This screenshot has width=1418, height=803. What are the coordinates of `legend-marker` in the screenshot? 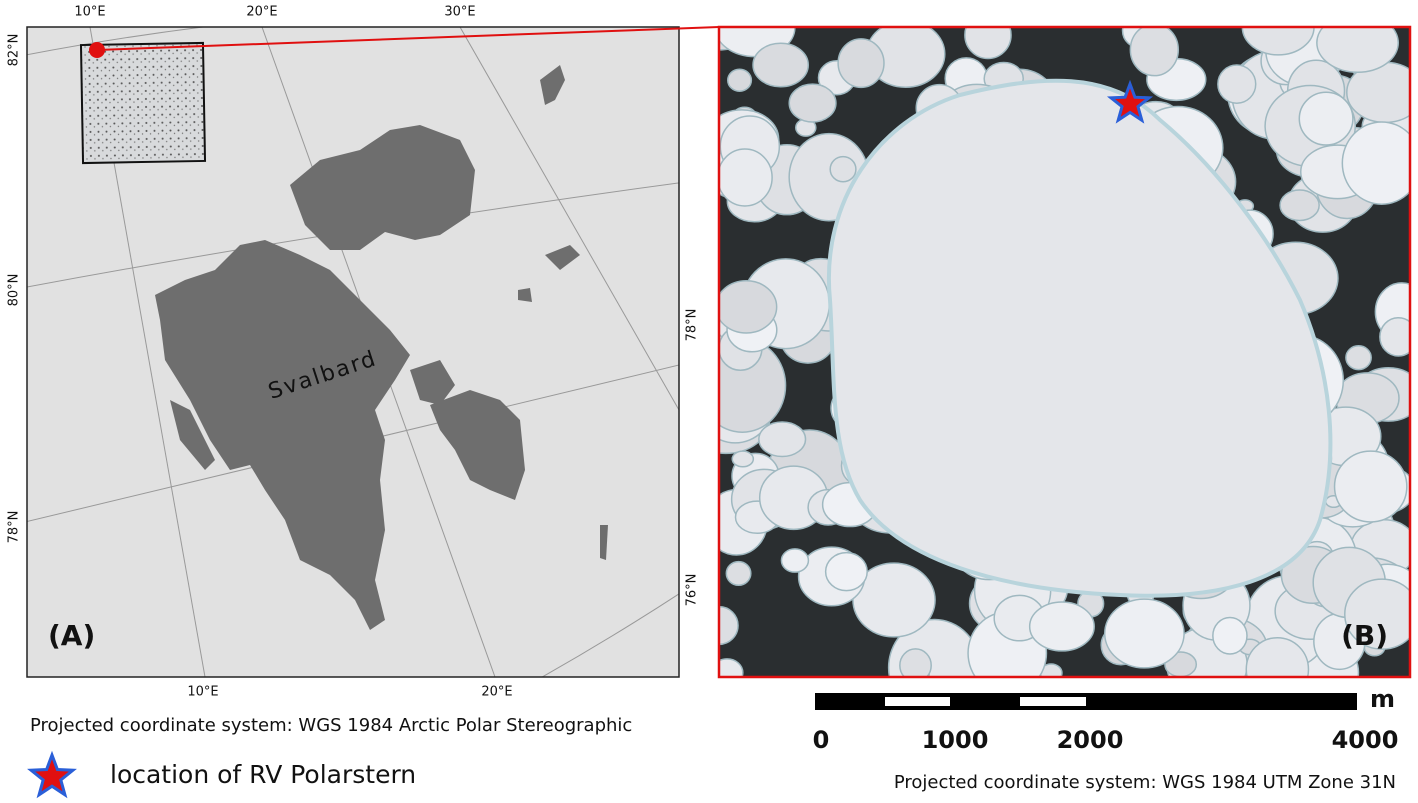 It's located at (52, 774).